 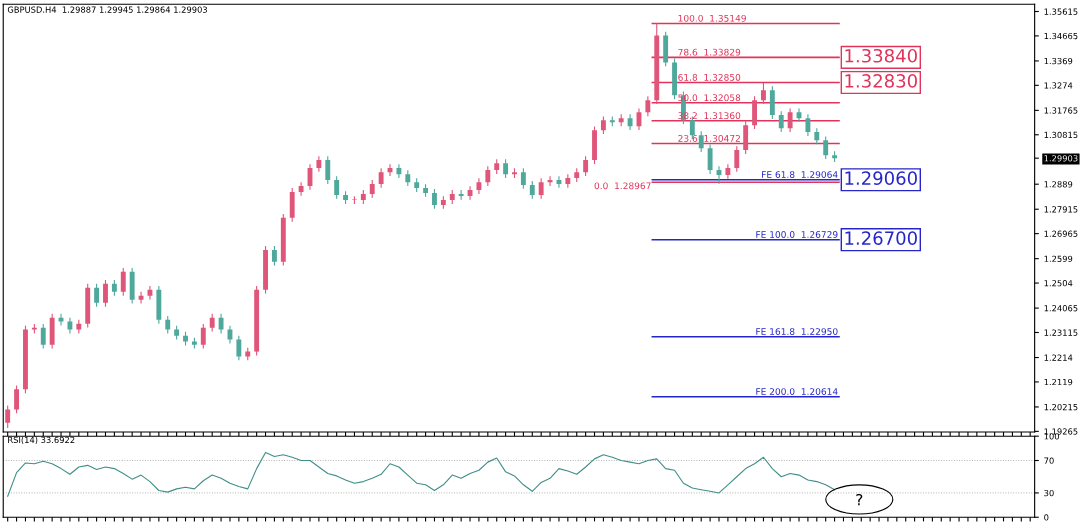 I want to click on ref-line-label: FE 100.0 1.26729, so click(x=797, y=234).